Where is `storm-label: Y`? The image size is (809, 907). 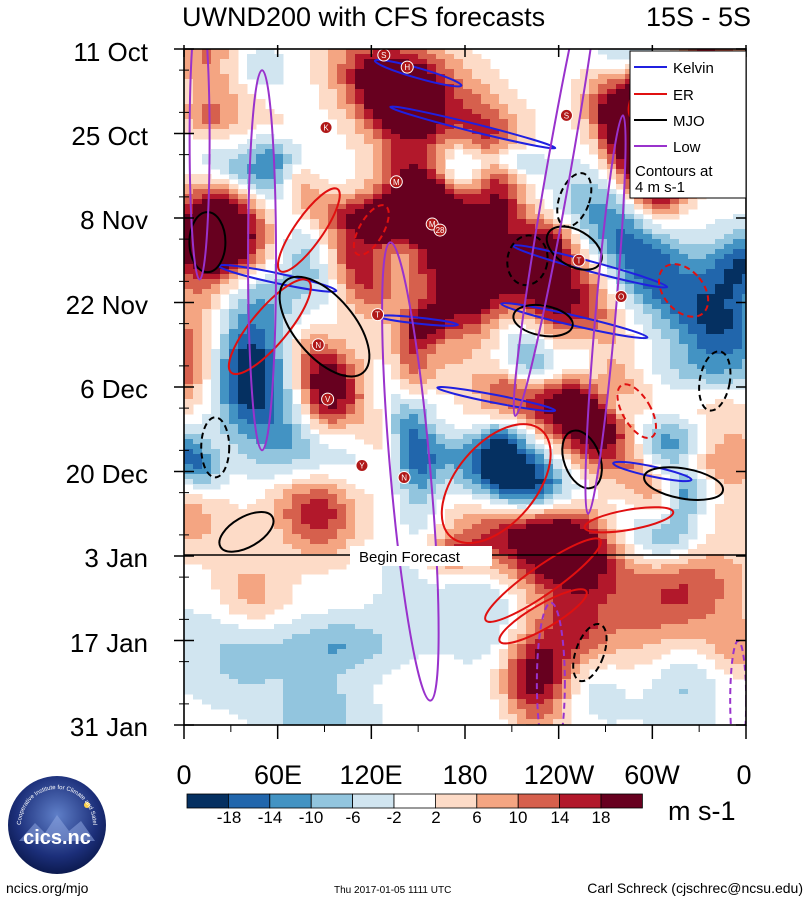 storm-label: Y is located at coordinates (362, 465).